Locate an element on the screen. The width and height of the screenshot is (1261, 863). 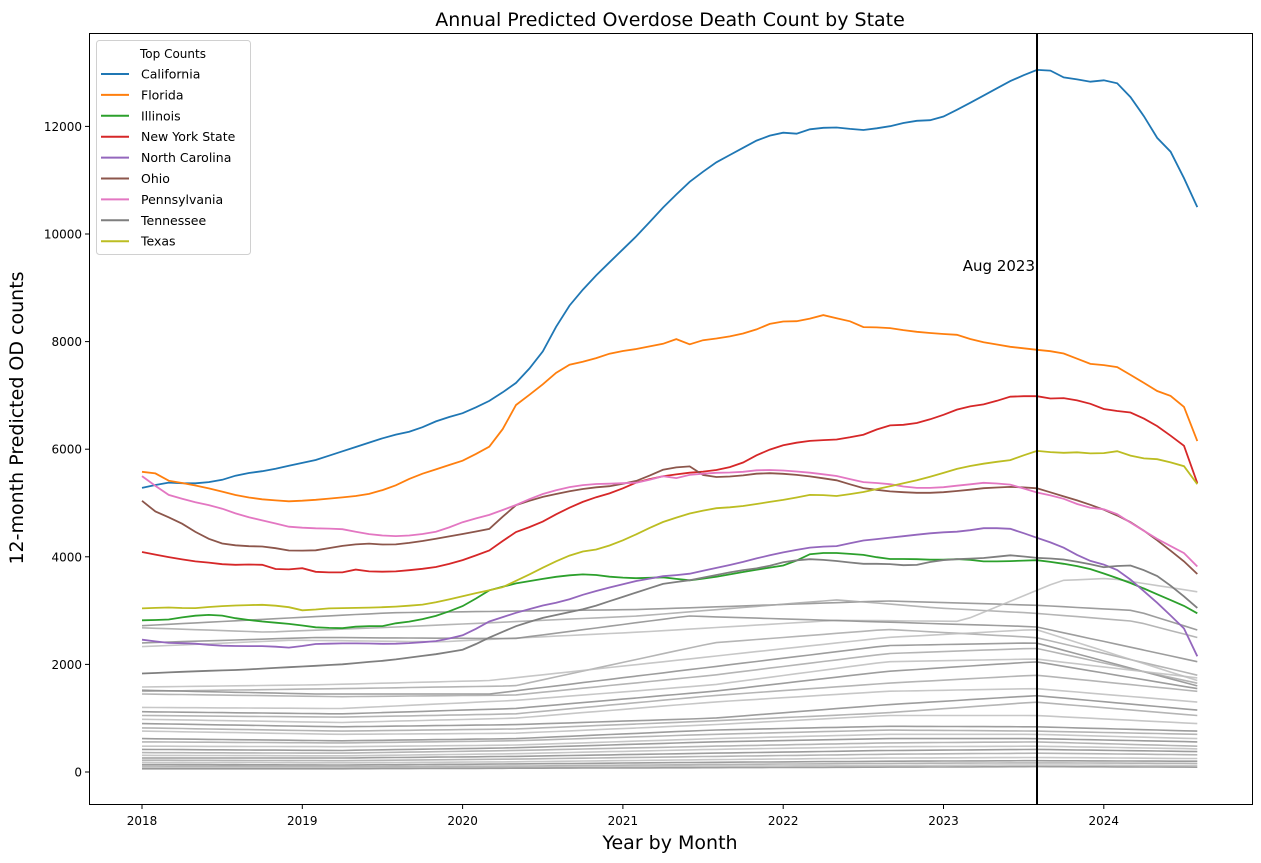
legend-title: Top Counts is located at coordinates (172, 54).